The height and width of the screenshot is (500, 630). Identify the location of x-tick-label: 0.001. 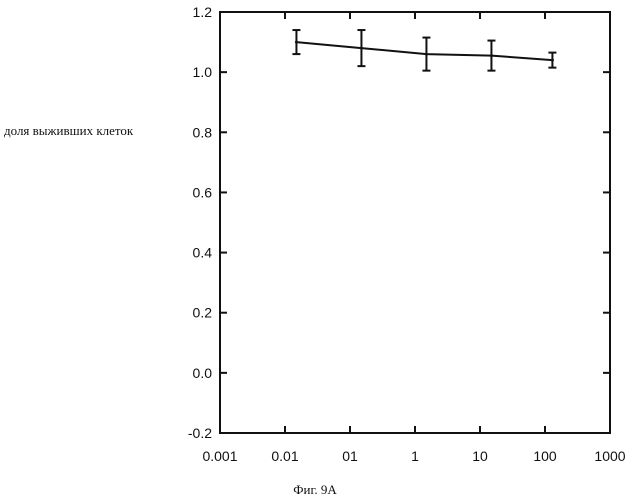
(219, 456).